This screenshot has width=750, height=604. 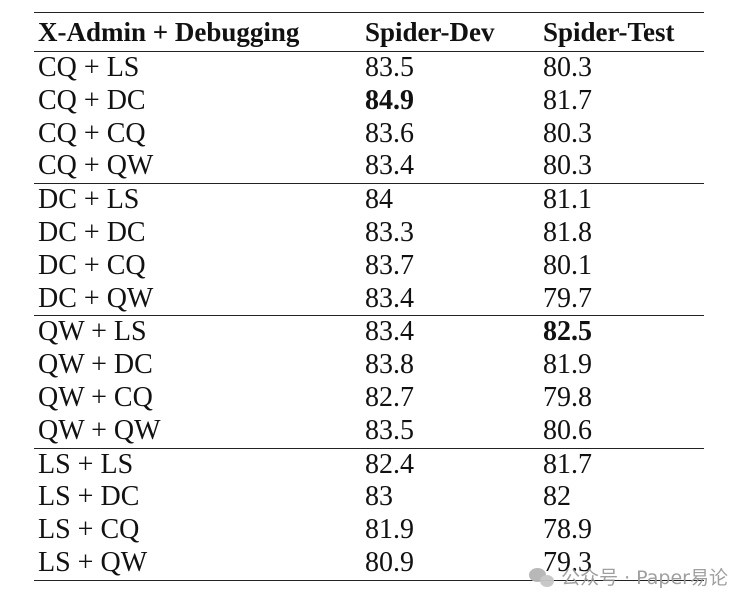 I want to click on table-row: DC + QW 83.4 79.7, so click(x=369, y=299).